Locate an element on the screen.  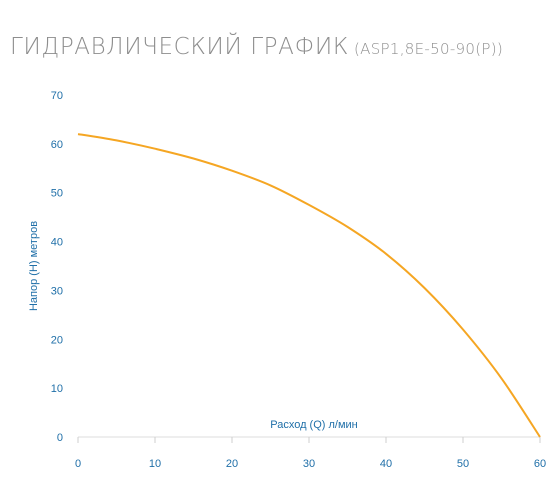
chart-title: ГИДРАВЛИЧЕСКИЙ ГРАФИК (ASP1,8E-50-90(P)) is located at coordinates (256, 47).